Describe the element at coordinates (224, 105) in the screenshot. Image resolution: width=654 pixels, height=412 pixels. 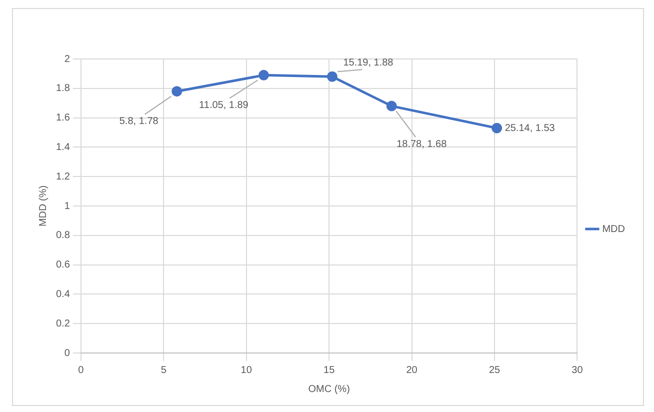
I see `data-label: 11.05, 1.89` at that location.